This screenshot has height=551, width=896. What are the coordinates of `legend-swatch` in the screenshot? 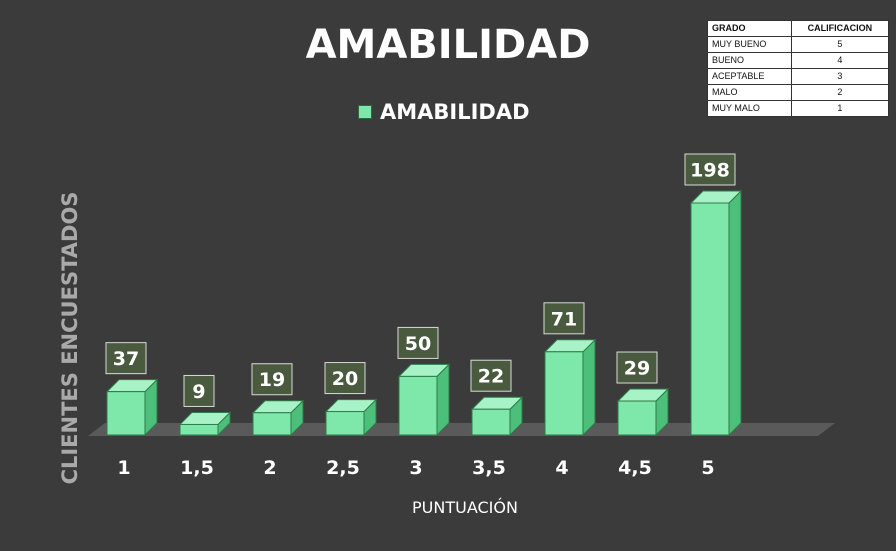 It's located at (365, 112).